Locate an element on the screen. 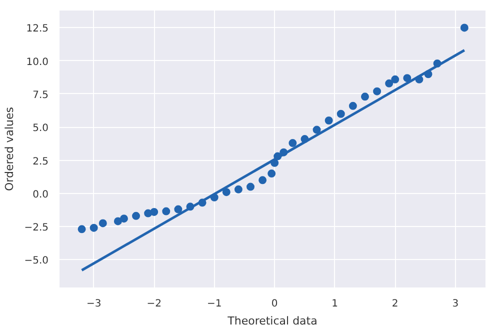 The height and width of the screenshot is (334, 501). y-tick-label: −5.0 is located at coordinates (36, 261).